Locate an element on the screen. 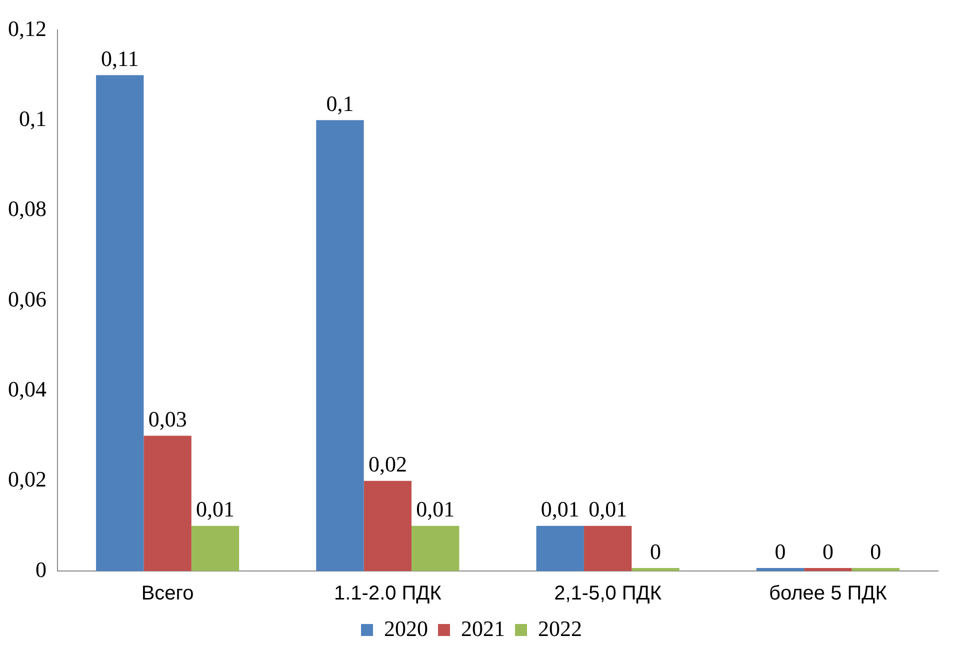 This screenshot has height=656, width=978. y-tick-label: 0,02 is located at coordinates (27, 479).